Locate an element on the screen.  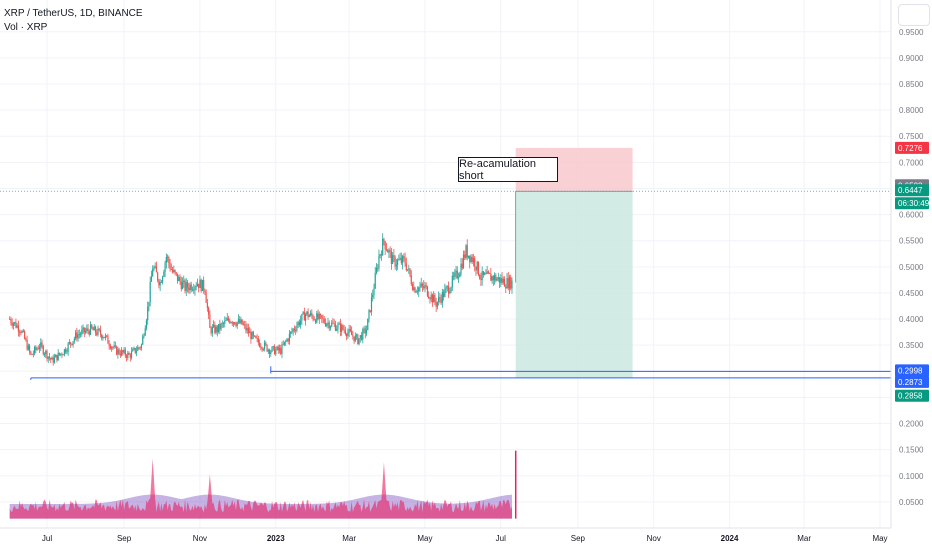
volume-legend: Vol · XRP is located at coordinates (26, 27).